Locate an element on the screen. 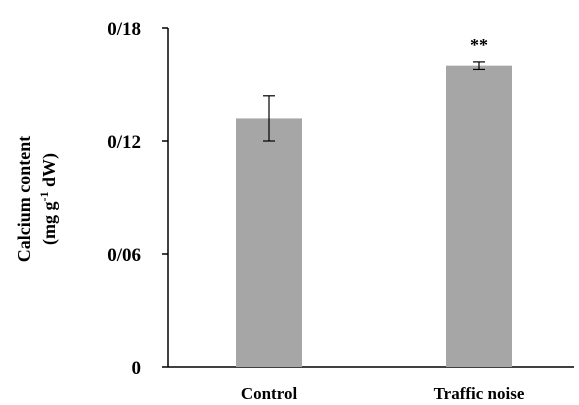 The height and width of the screenshot is (405, 579). y-axis-label-unit-prefix: (mg g is located at coordinates (49, 224).